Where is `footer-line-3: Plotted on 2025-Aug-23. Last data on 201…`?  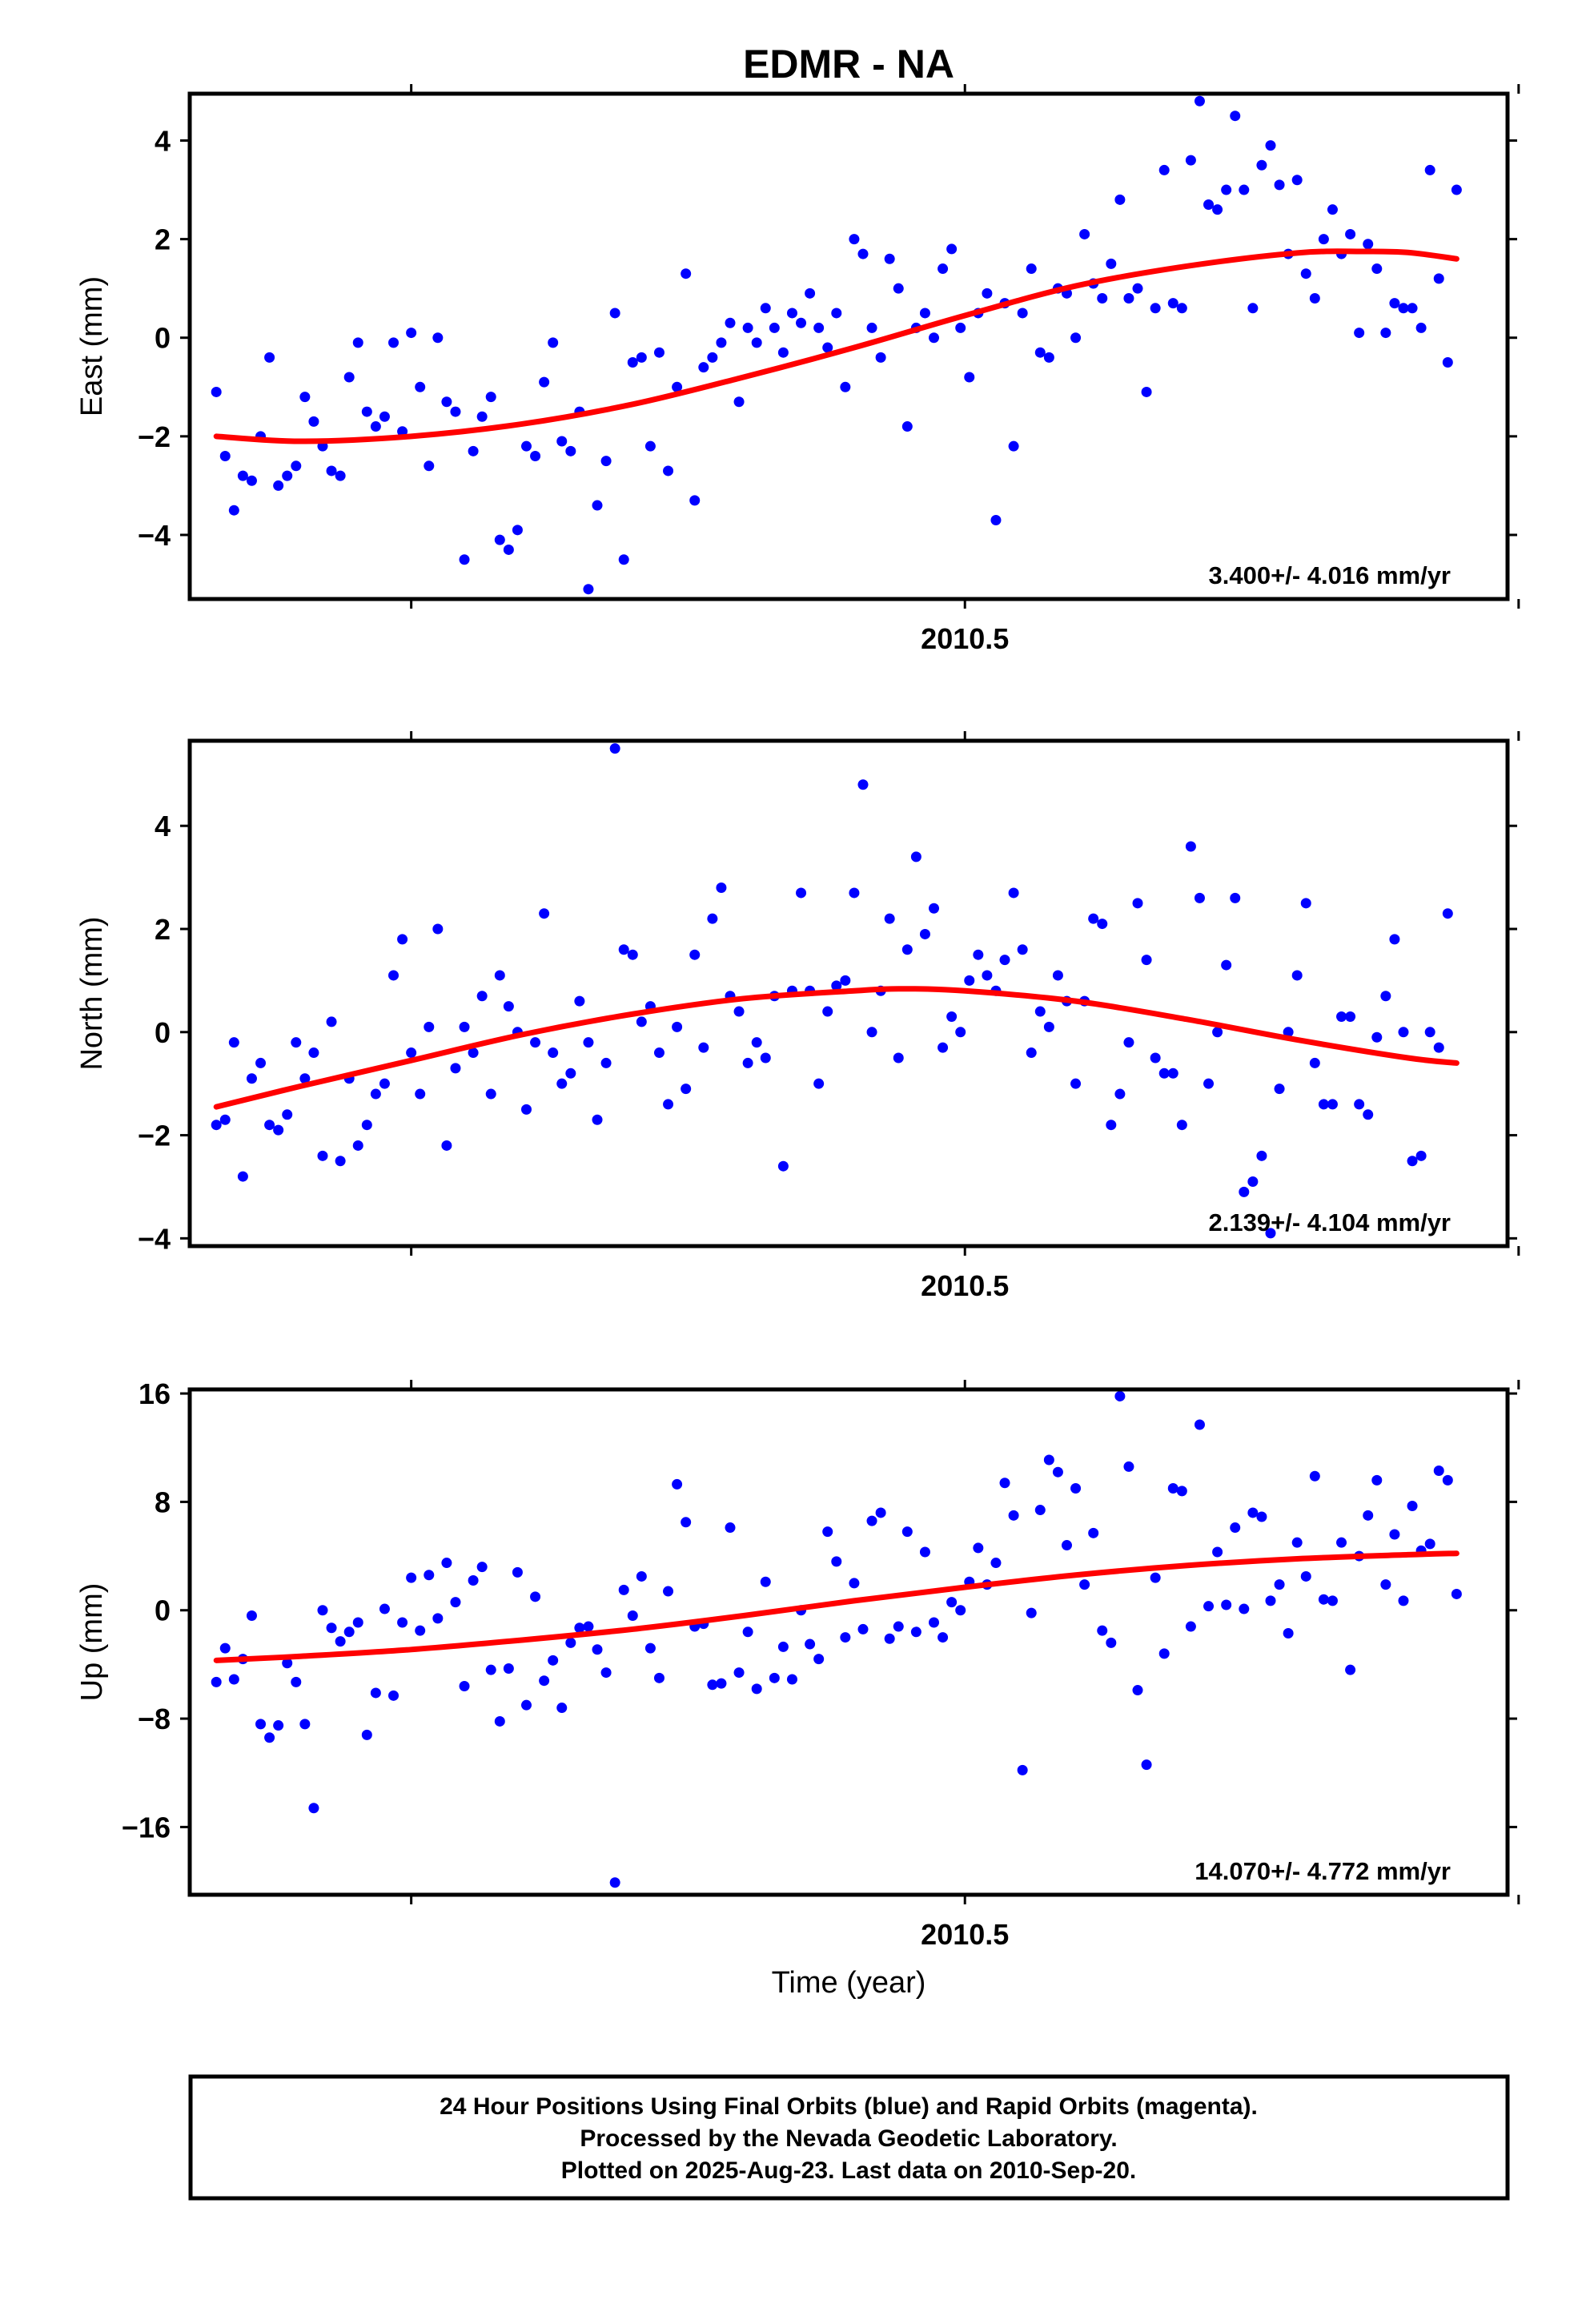 footer-line-3: Plotted on 2025-Aug-23. Last data on 201… is located at coordinates (849, 2170).